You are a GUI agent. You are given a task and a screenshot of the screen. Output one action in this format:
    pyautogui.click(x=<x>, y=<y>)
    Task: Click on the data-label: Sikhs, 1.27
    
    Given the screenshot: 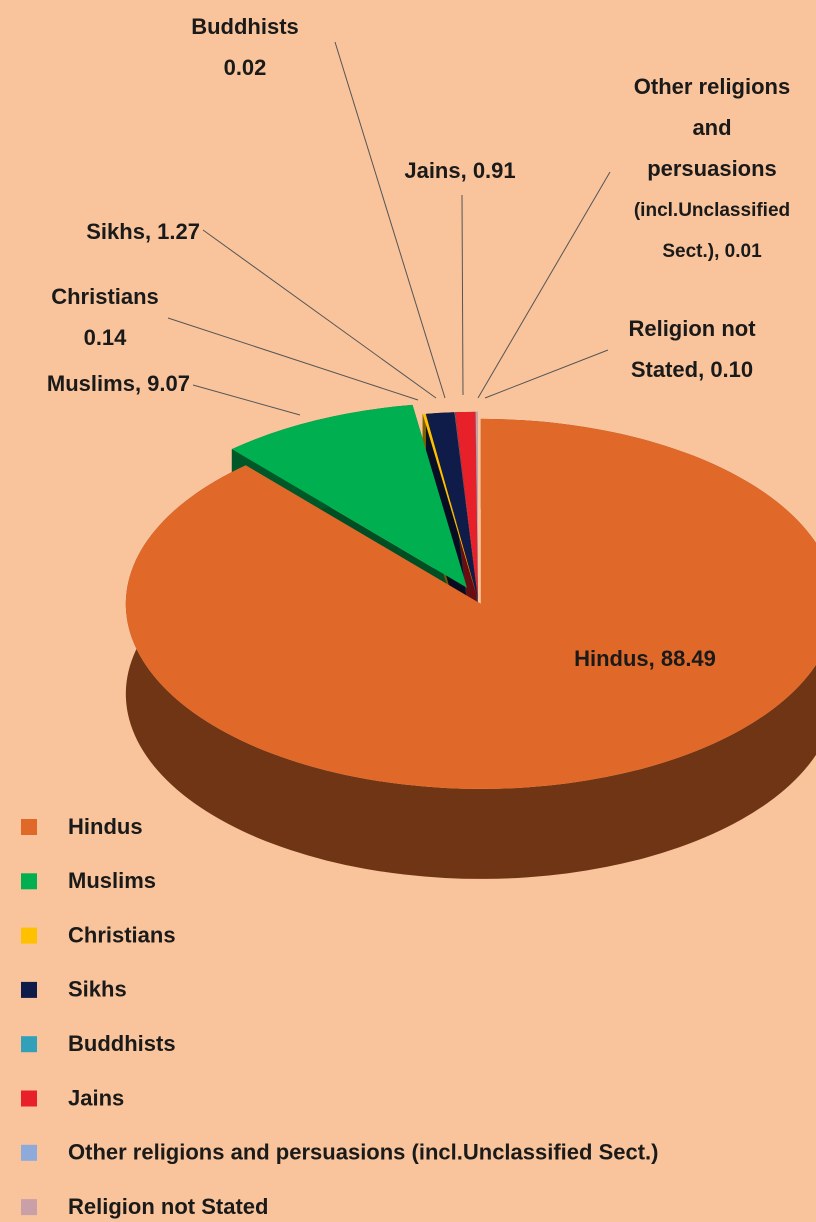 What is the action you would take?
    pyautogui.click(x=143, y=231)
    